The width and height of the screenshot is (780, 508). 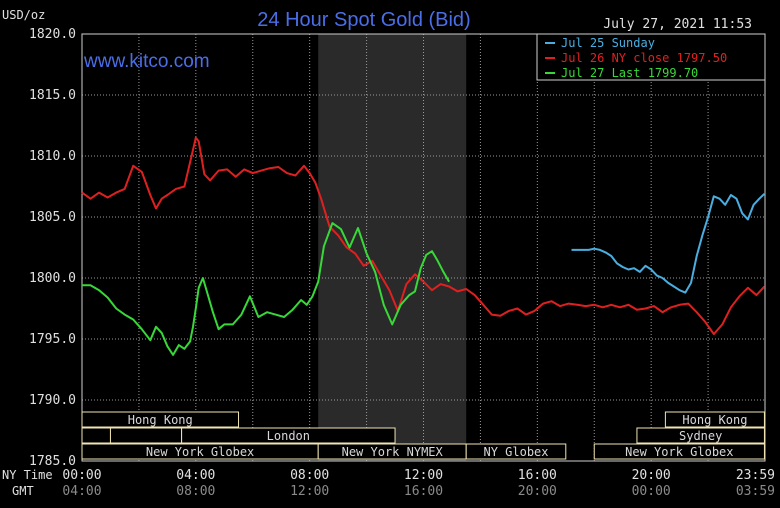 What do you see at coordinates (52, 278) in the screenshot?
I see `y-tick-label: 1800.0` at bounding box center [52, 278].